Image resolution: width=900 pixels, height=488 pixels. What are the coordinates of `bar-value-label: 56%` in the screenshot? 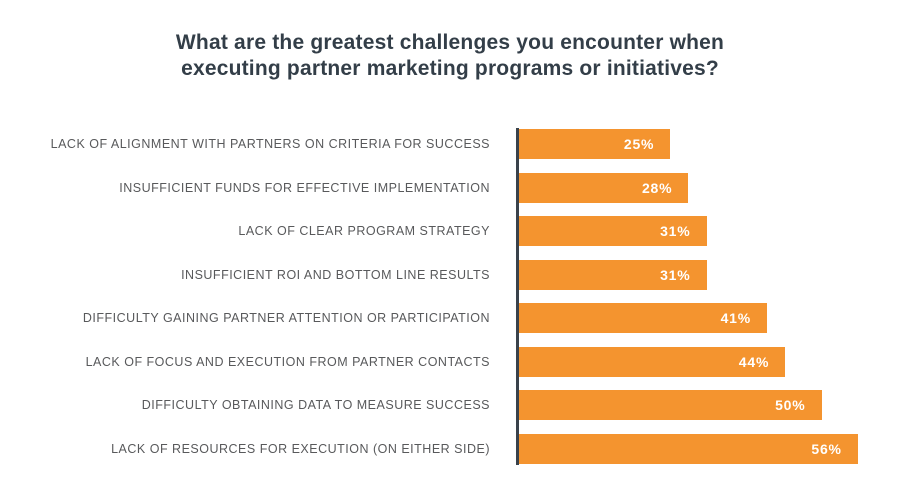 It's located at (826, 448).